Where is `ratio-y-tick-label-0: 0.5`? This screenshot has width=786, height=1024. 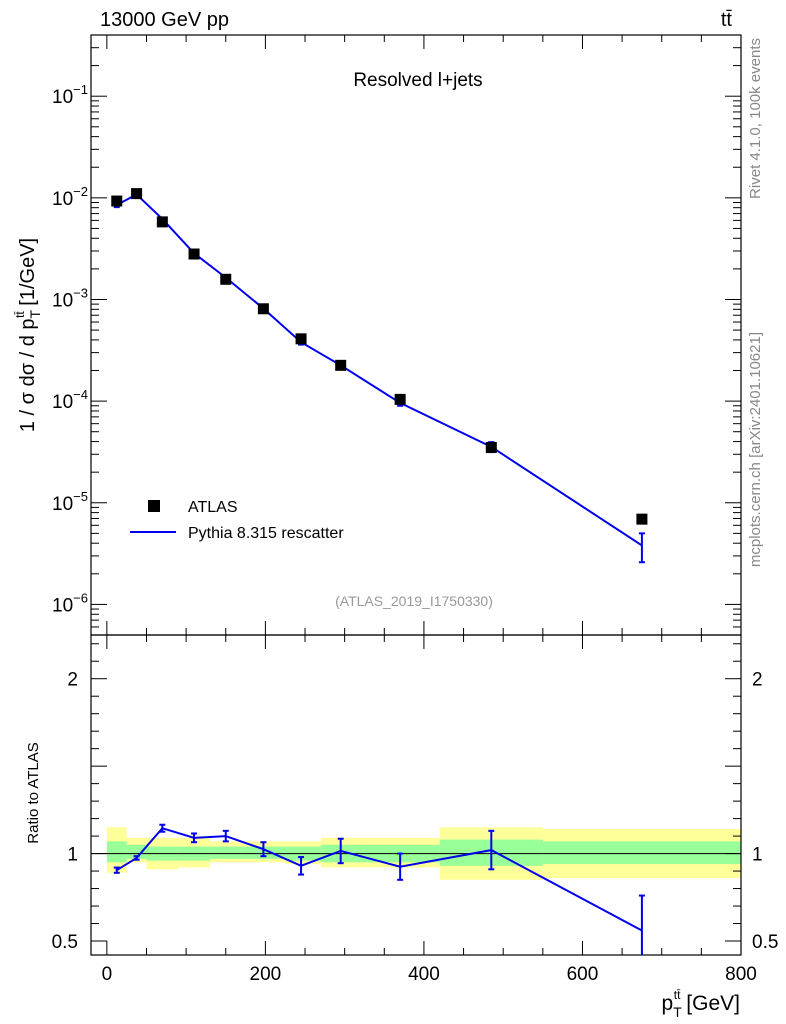 ratio-y-tick-label-0: 0.5 is located at coordinates (65, 942).